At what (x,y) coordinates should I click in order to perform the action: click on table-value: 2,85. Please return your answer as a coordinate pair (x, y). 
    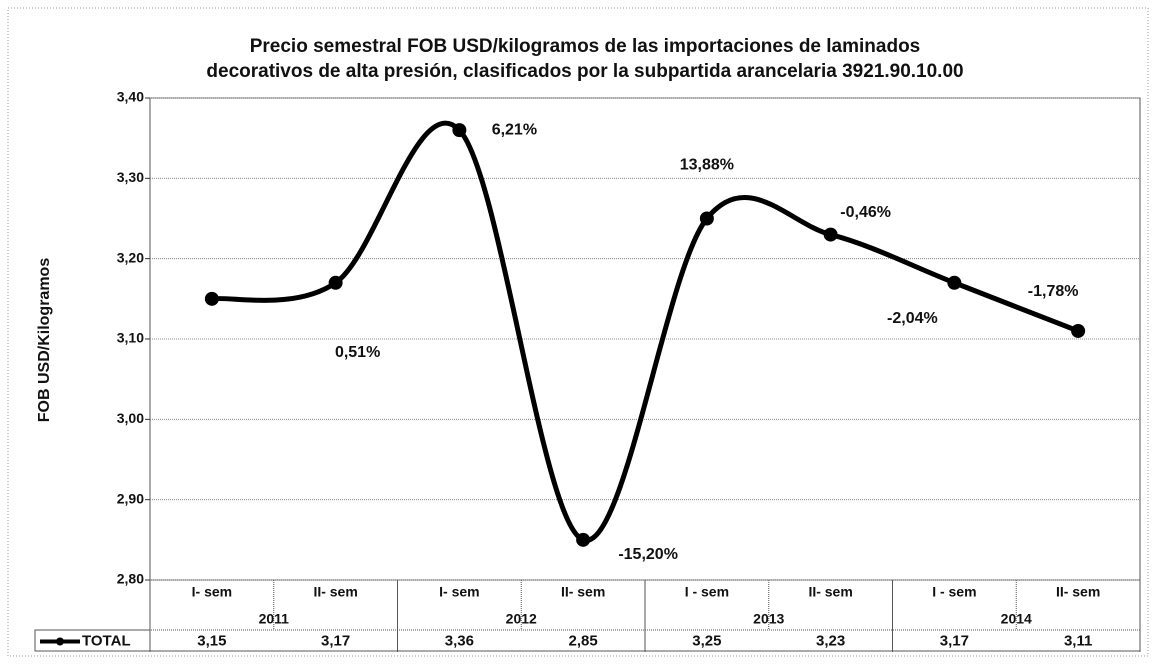
    Looking at the image, I should click on (583, 640).